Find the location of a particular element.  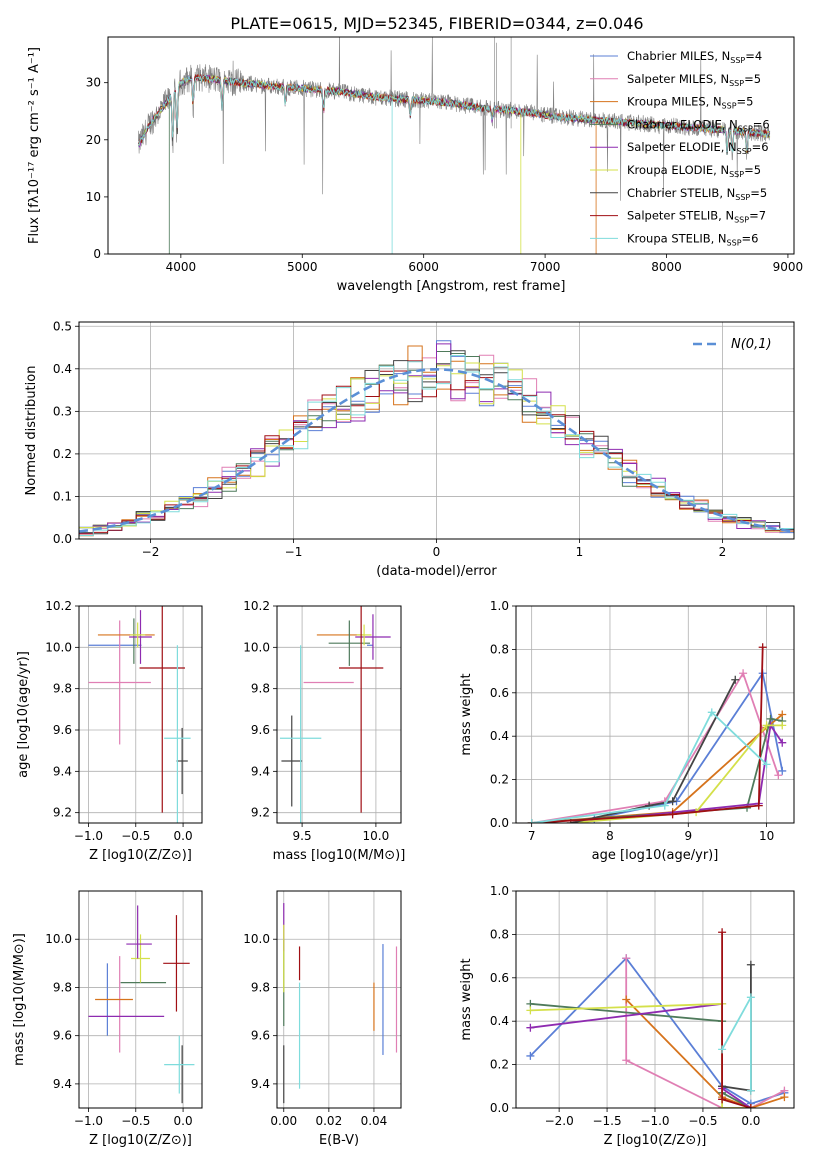

x-tick-label: −2 is located at coordinates (151, 552).